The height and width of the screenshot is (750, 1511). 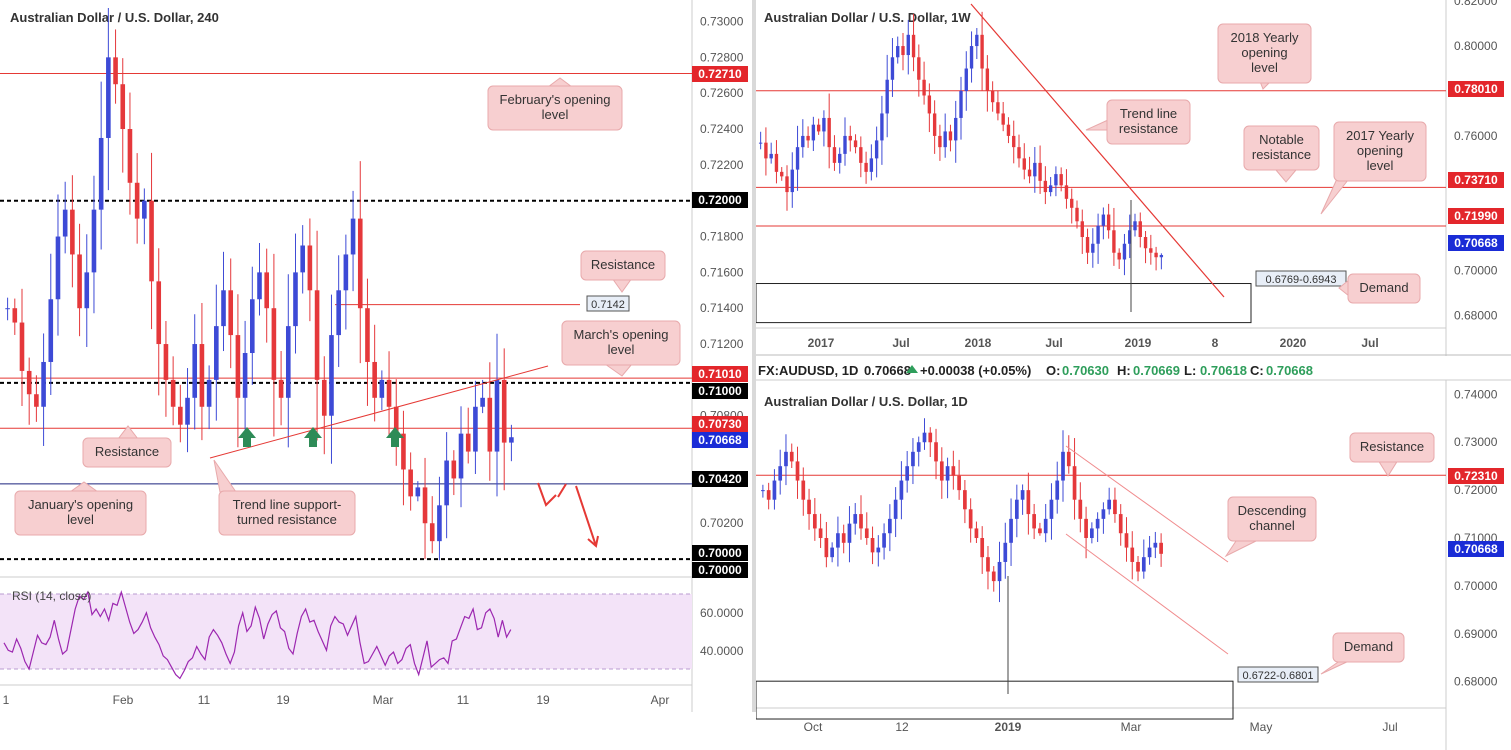 What do you see at coordinates (720, 553) in the screenshot?
I see `h4-price-tag: 0.70000` at bounding box center [720, 553].